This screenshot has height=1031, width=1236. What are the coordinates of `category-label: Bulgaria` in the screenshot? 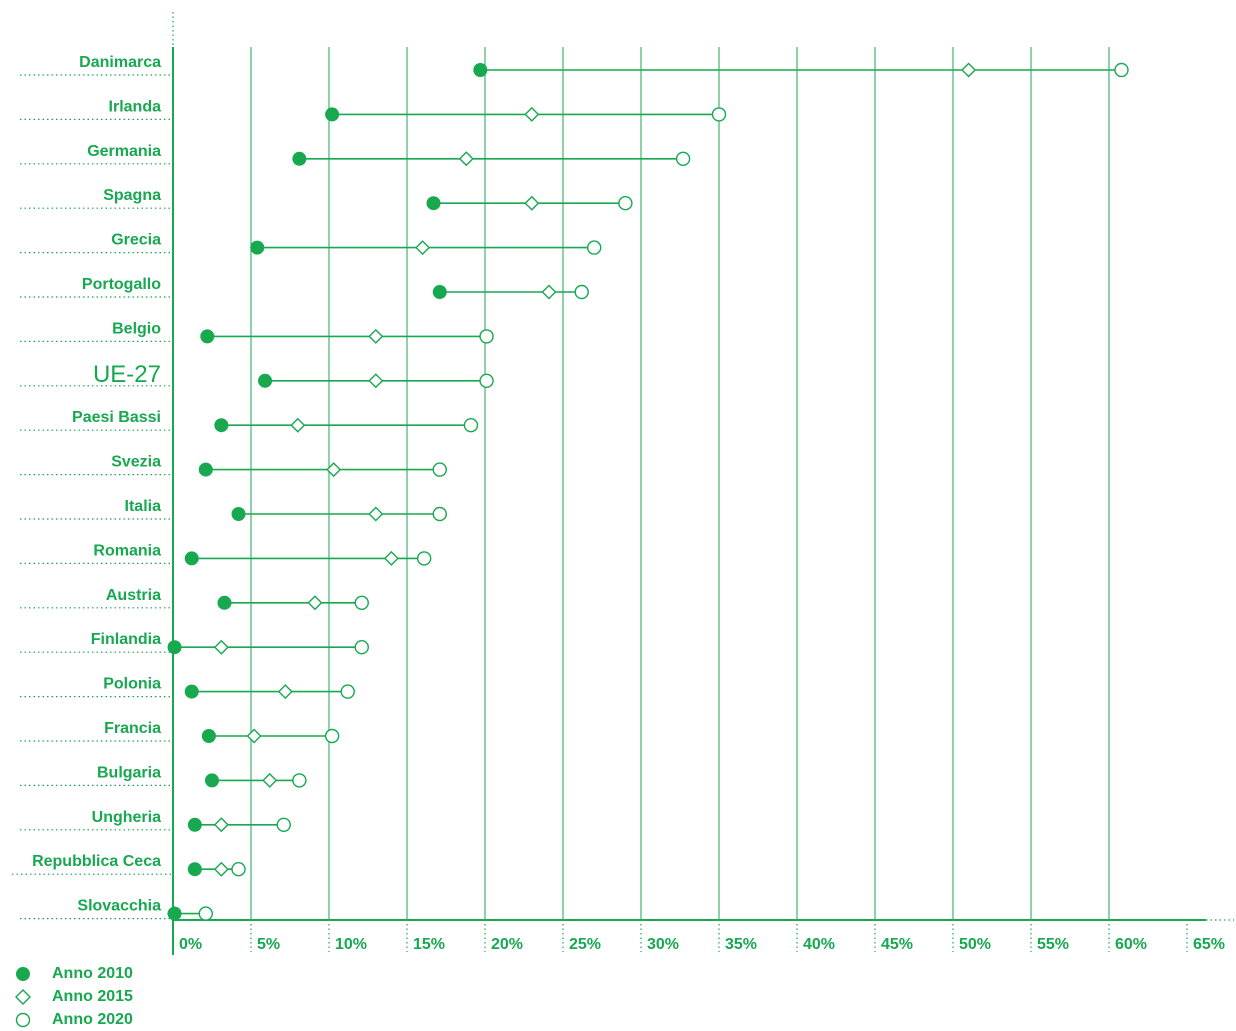 It's located at (129, 772).